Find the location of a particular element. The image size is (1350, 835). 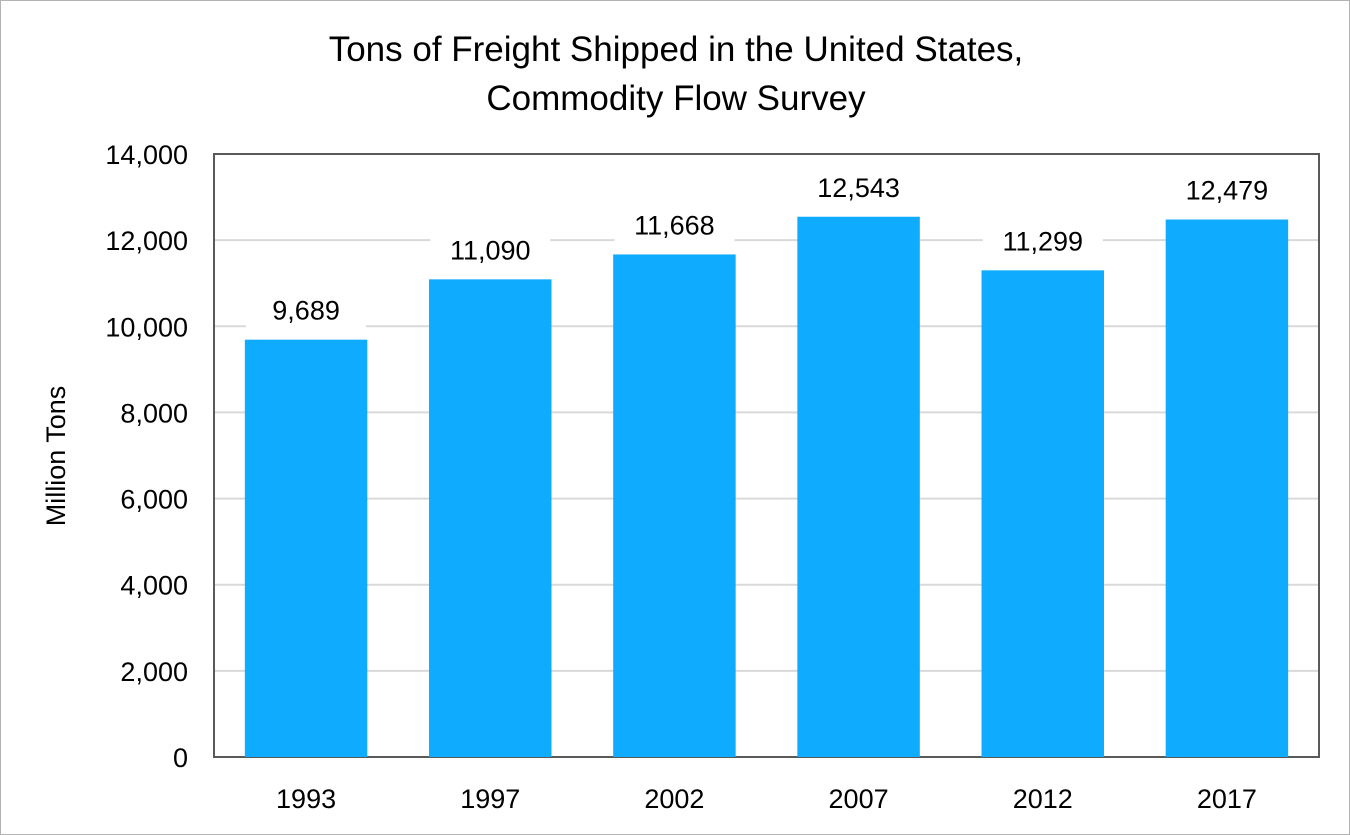

y-tick-label: 4,000 is located at coordinates (154, 586).